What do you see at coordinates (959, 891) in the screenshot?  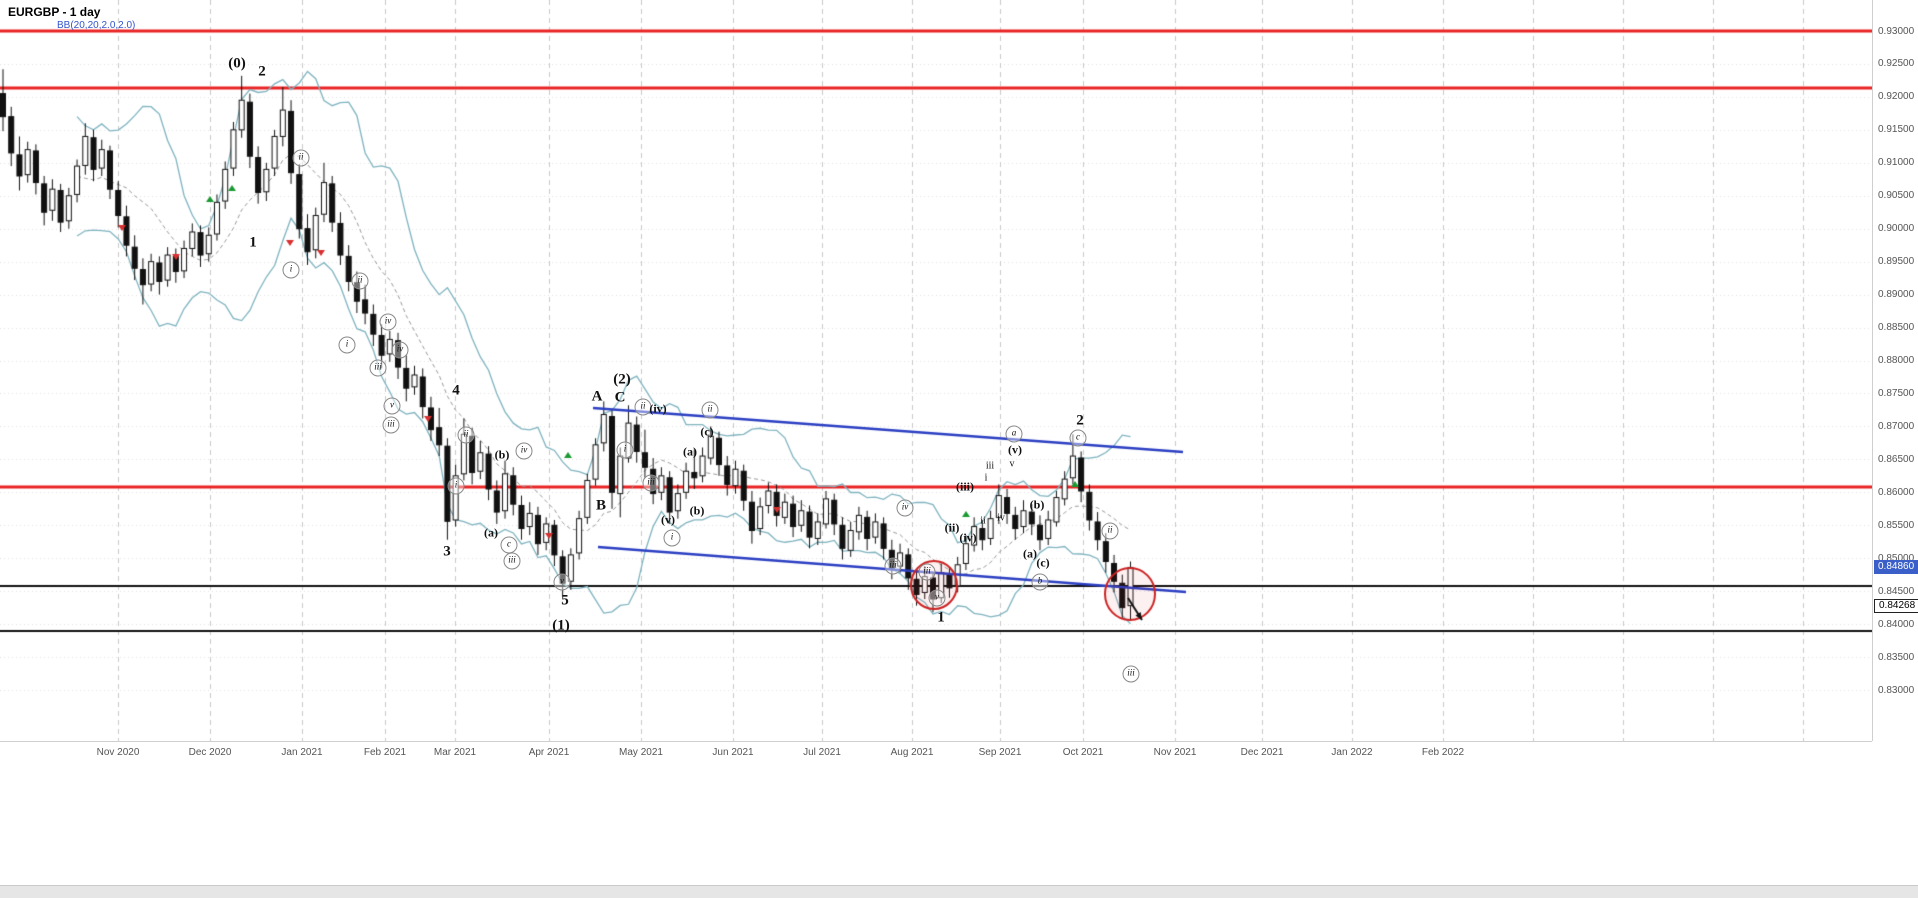 I see `window-bottom-strip` at bounding box center [959, 891].